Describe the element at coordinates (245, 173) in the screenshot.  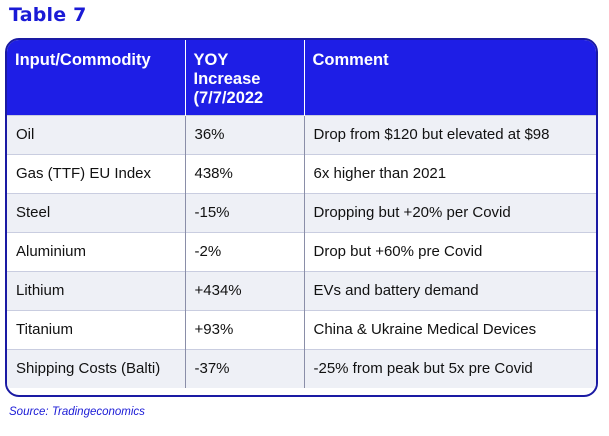
I see `cell-yoy: 438%` at that location.